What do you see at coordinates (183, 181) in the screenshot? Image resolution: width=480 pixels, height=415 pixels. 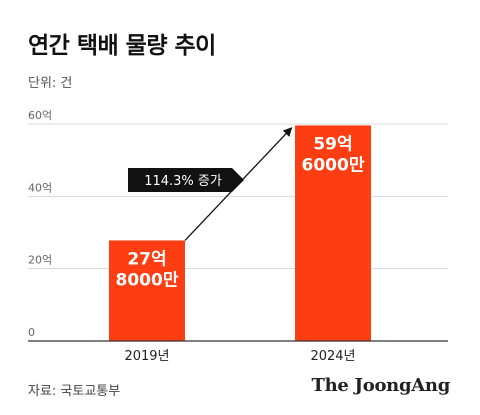 I see `growth-badge-text: 114.3% 증가` at bounding box center [183, 181].